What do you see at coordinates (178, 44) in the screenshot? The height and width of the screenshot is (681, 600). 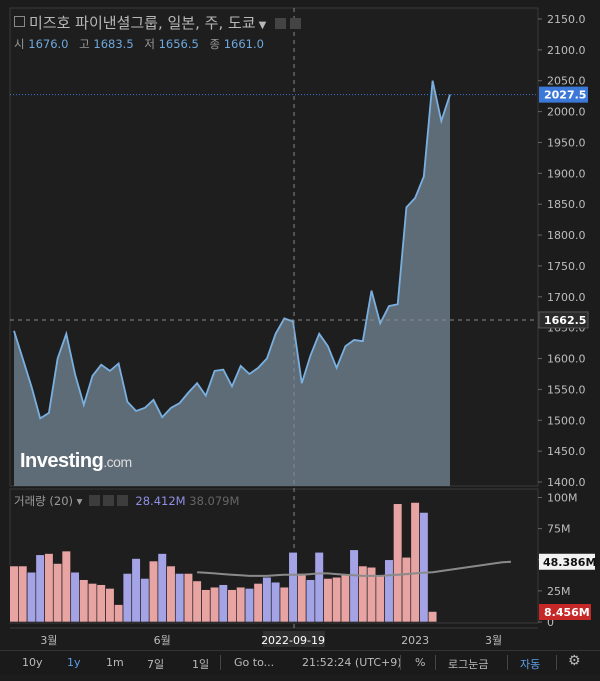 I see `low-value: 1656.5` at bounding box center [178, 44].